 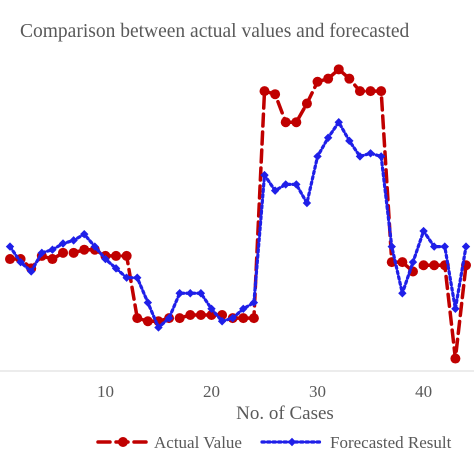 What do you see at coordinates (317, 391) in the screenshot?
I see `x-tick-label: 30` at bounding box center [317, 391].